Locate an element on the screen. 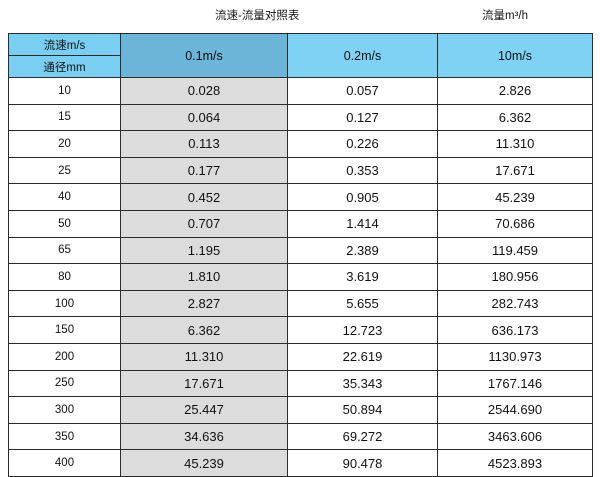 The height and width of the screenshot is (477, 600). cell-flow-value: 12.723 is located at coordinates (362, 330).